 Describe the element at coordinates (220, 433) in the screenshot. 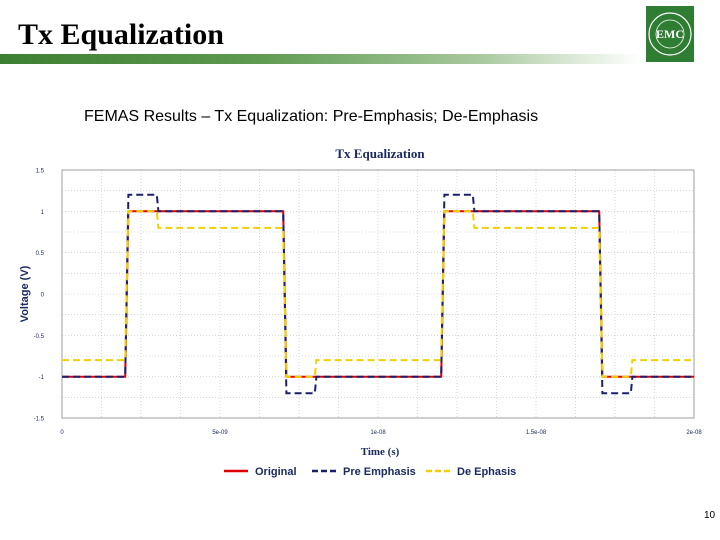

I see `x-tick-label: 5e-09` at that location.